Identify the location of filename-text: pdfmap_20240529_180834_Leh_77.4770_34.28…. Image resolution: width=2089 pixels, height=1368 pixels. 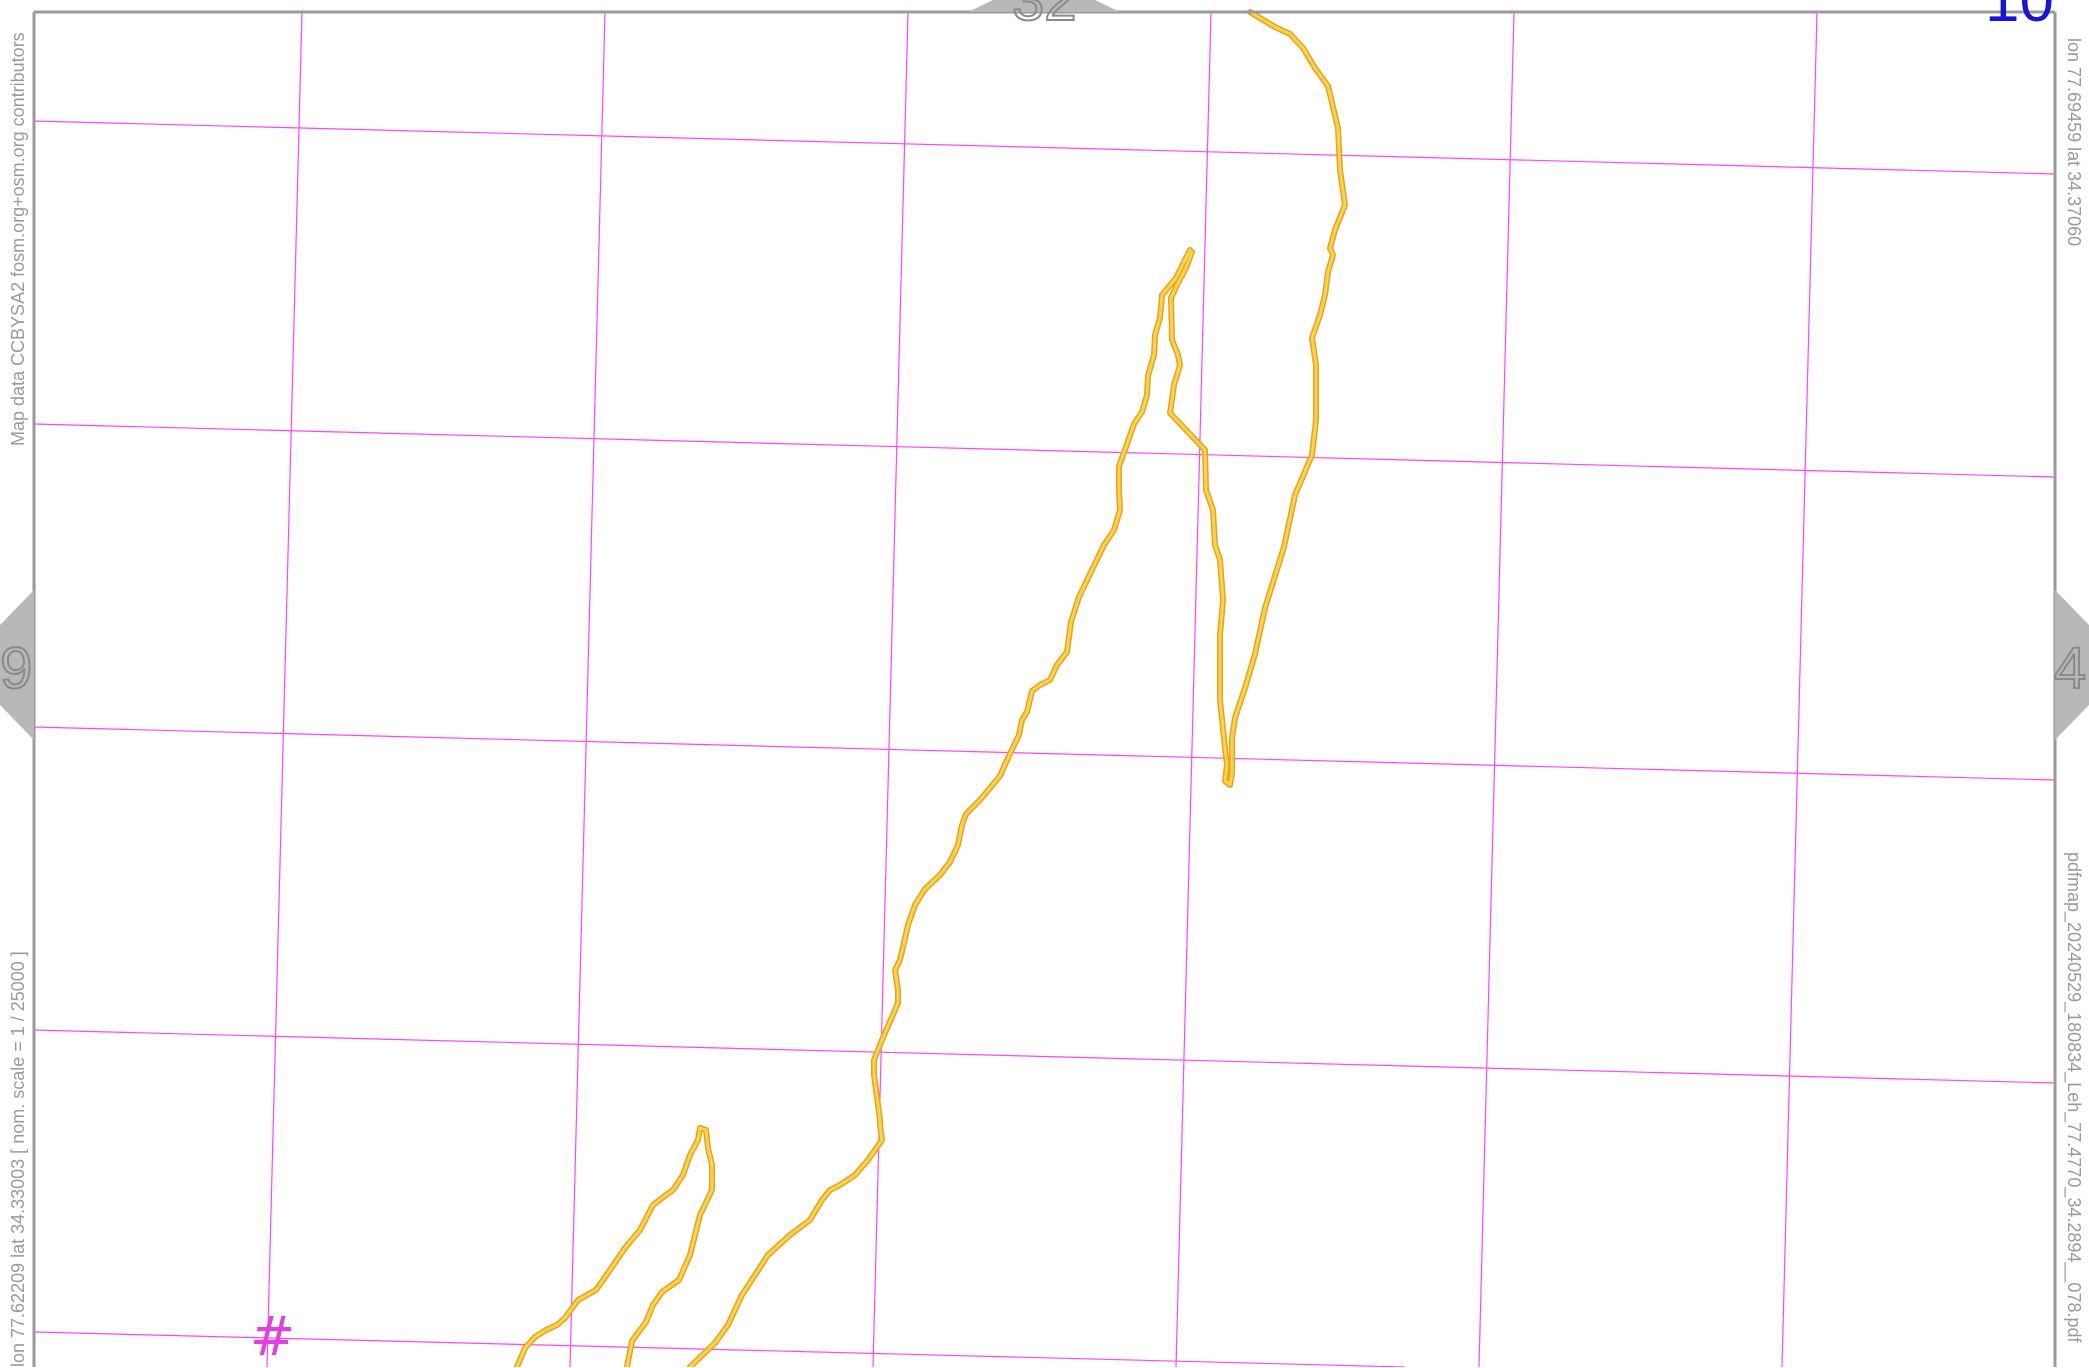
(2074, 1097).